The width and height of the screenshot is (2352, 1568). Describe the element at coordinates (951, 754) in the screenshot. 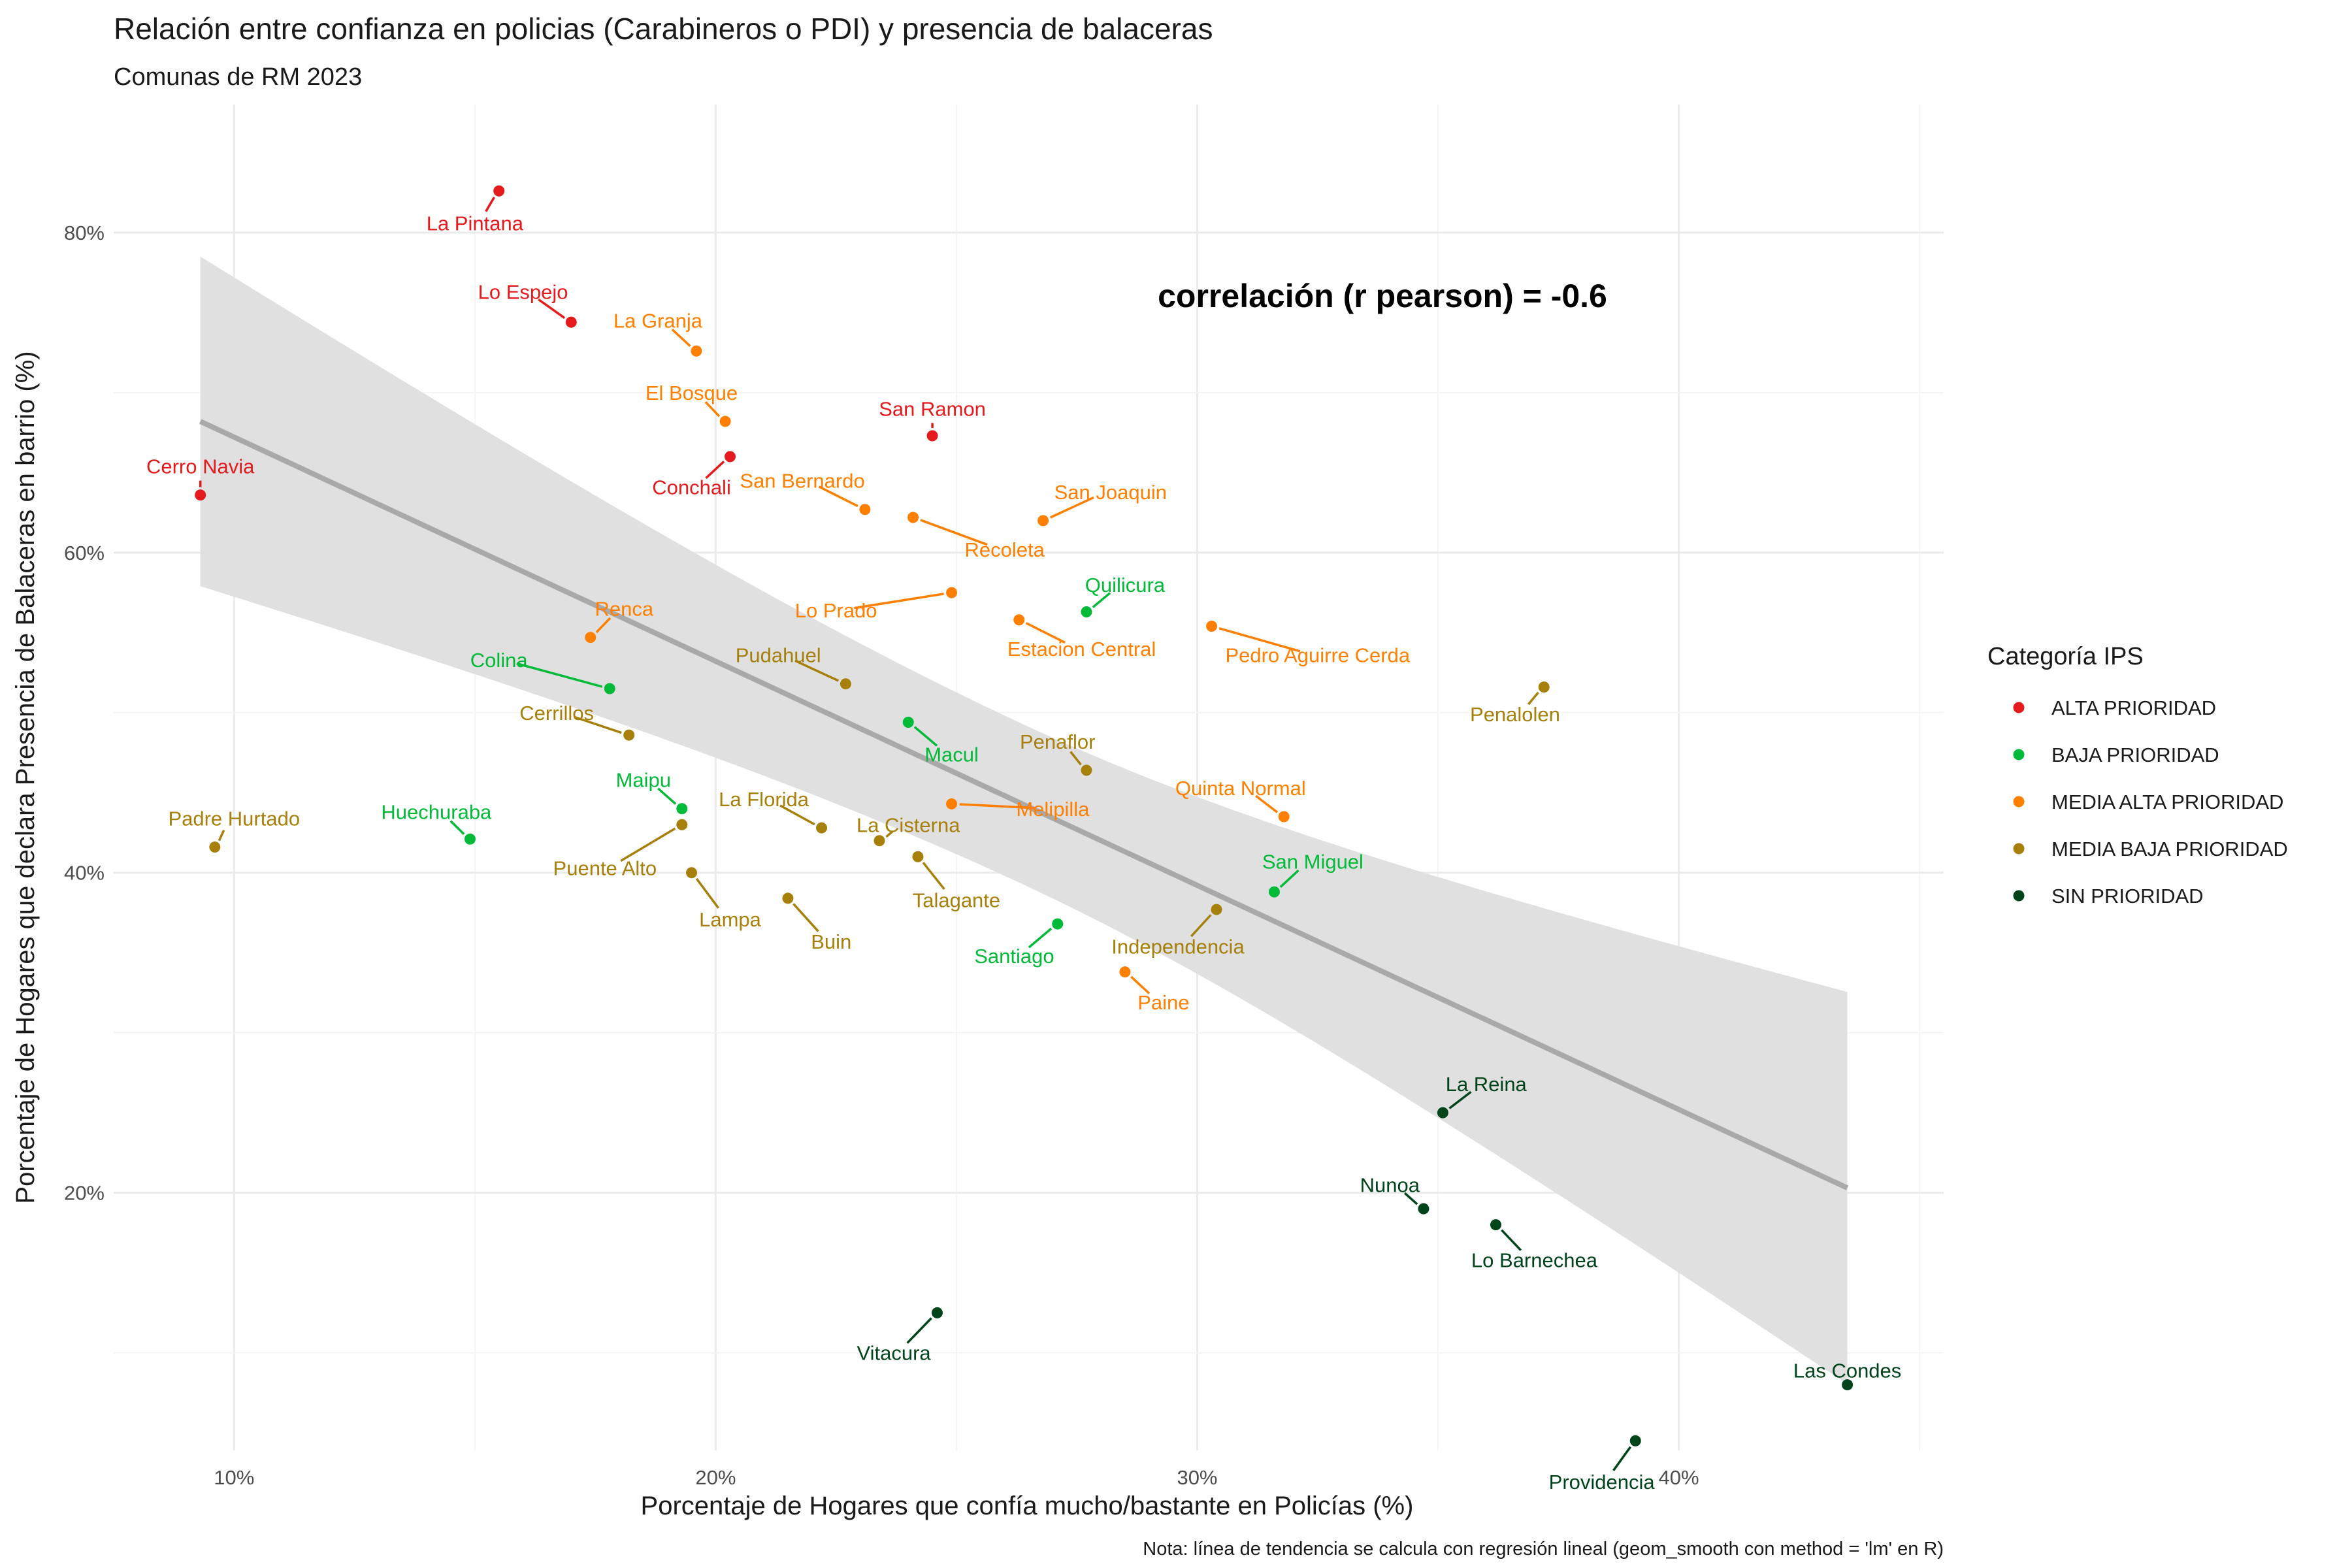

I see `point-label: Macul` at that location.